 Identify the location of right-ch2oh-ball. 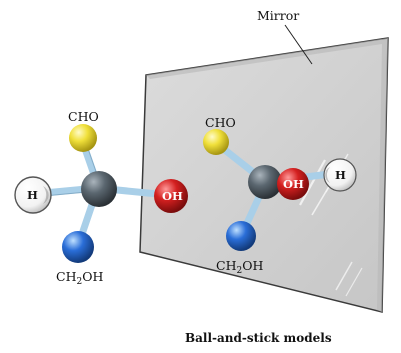
(241, 236).